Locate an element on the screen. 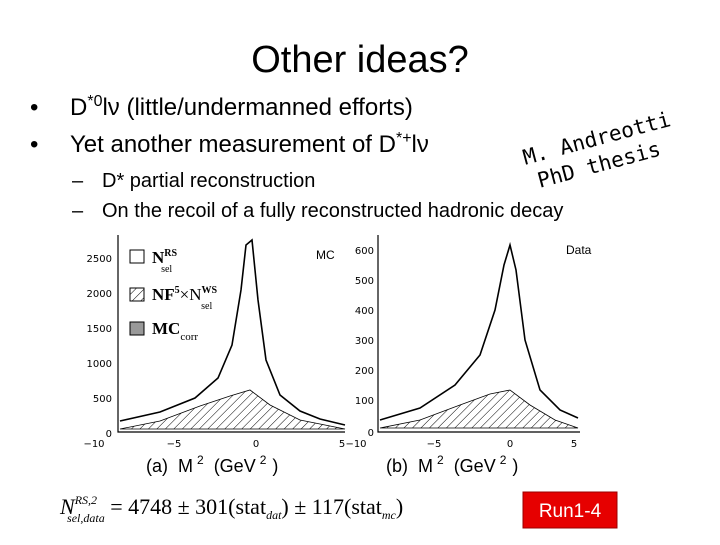 The width and height of the screenshot is (720, 545). title: Other ideas? is located at coordinates (360, 60).